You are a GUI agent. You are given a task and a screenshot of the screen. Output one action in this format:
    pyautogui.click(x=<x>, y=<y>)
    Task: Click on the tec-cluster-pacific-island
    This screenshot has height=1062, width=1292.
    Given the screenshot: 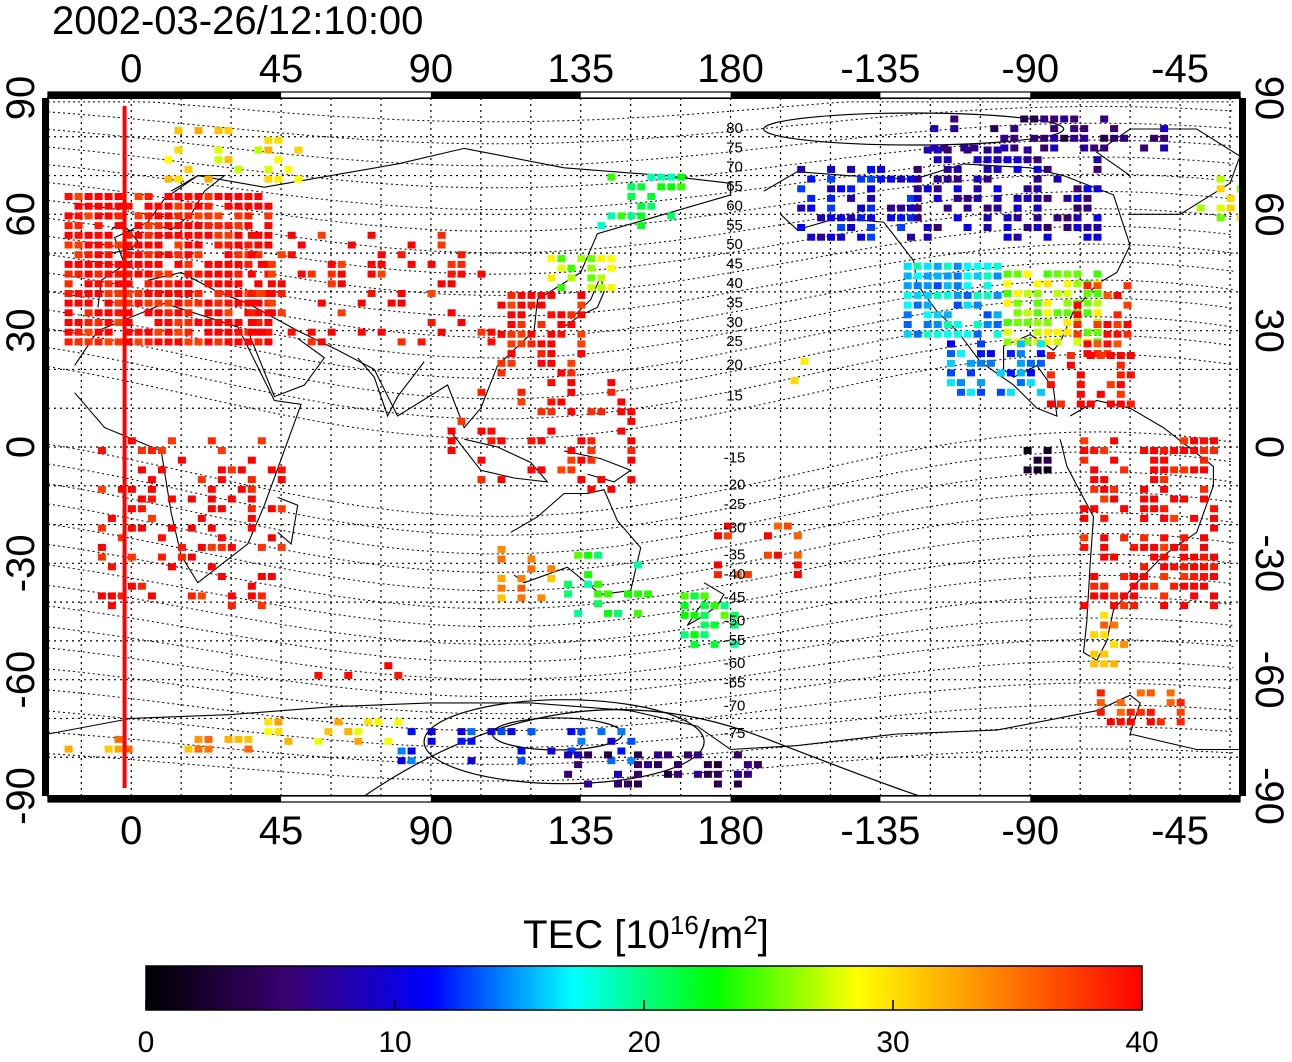 What is the action you would take?
    pyautogui.click(x=757, y=550)
    